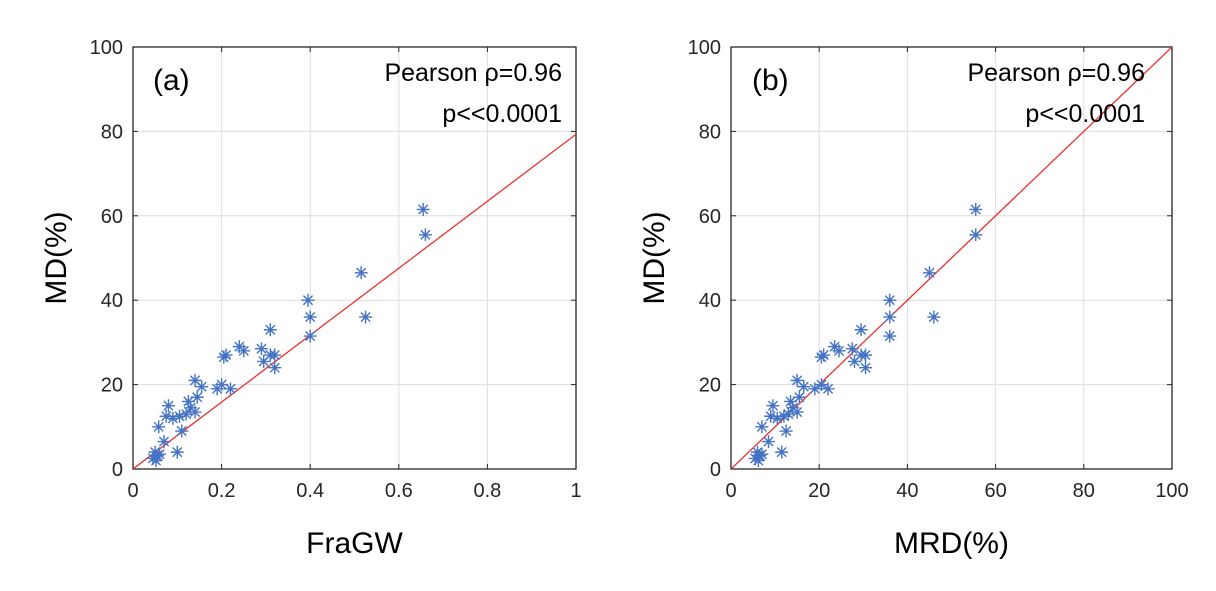  What do you see at coordinates (995, 491) in the screenshot?
I see `x-tick-label: 60` at bounding box center [995, 491].